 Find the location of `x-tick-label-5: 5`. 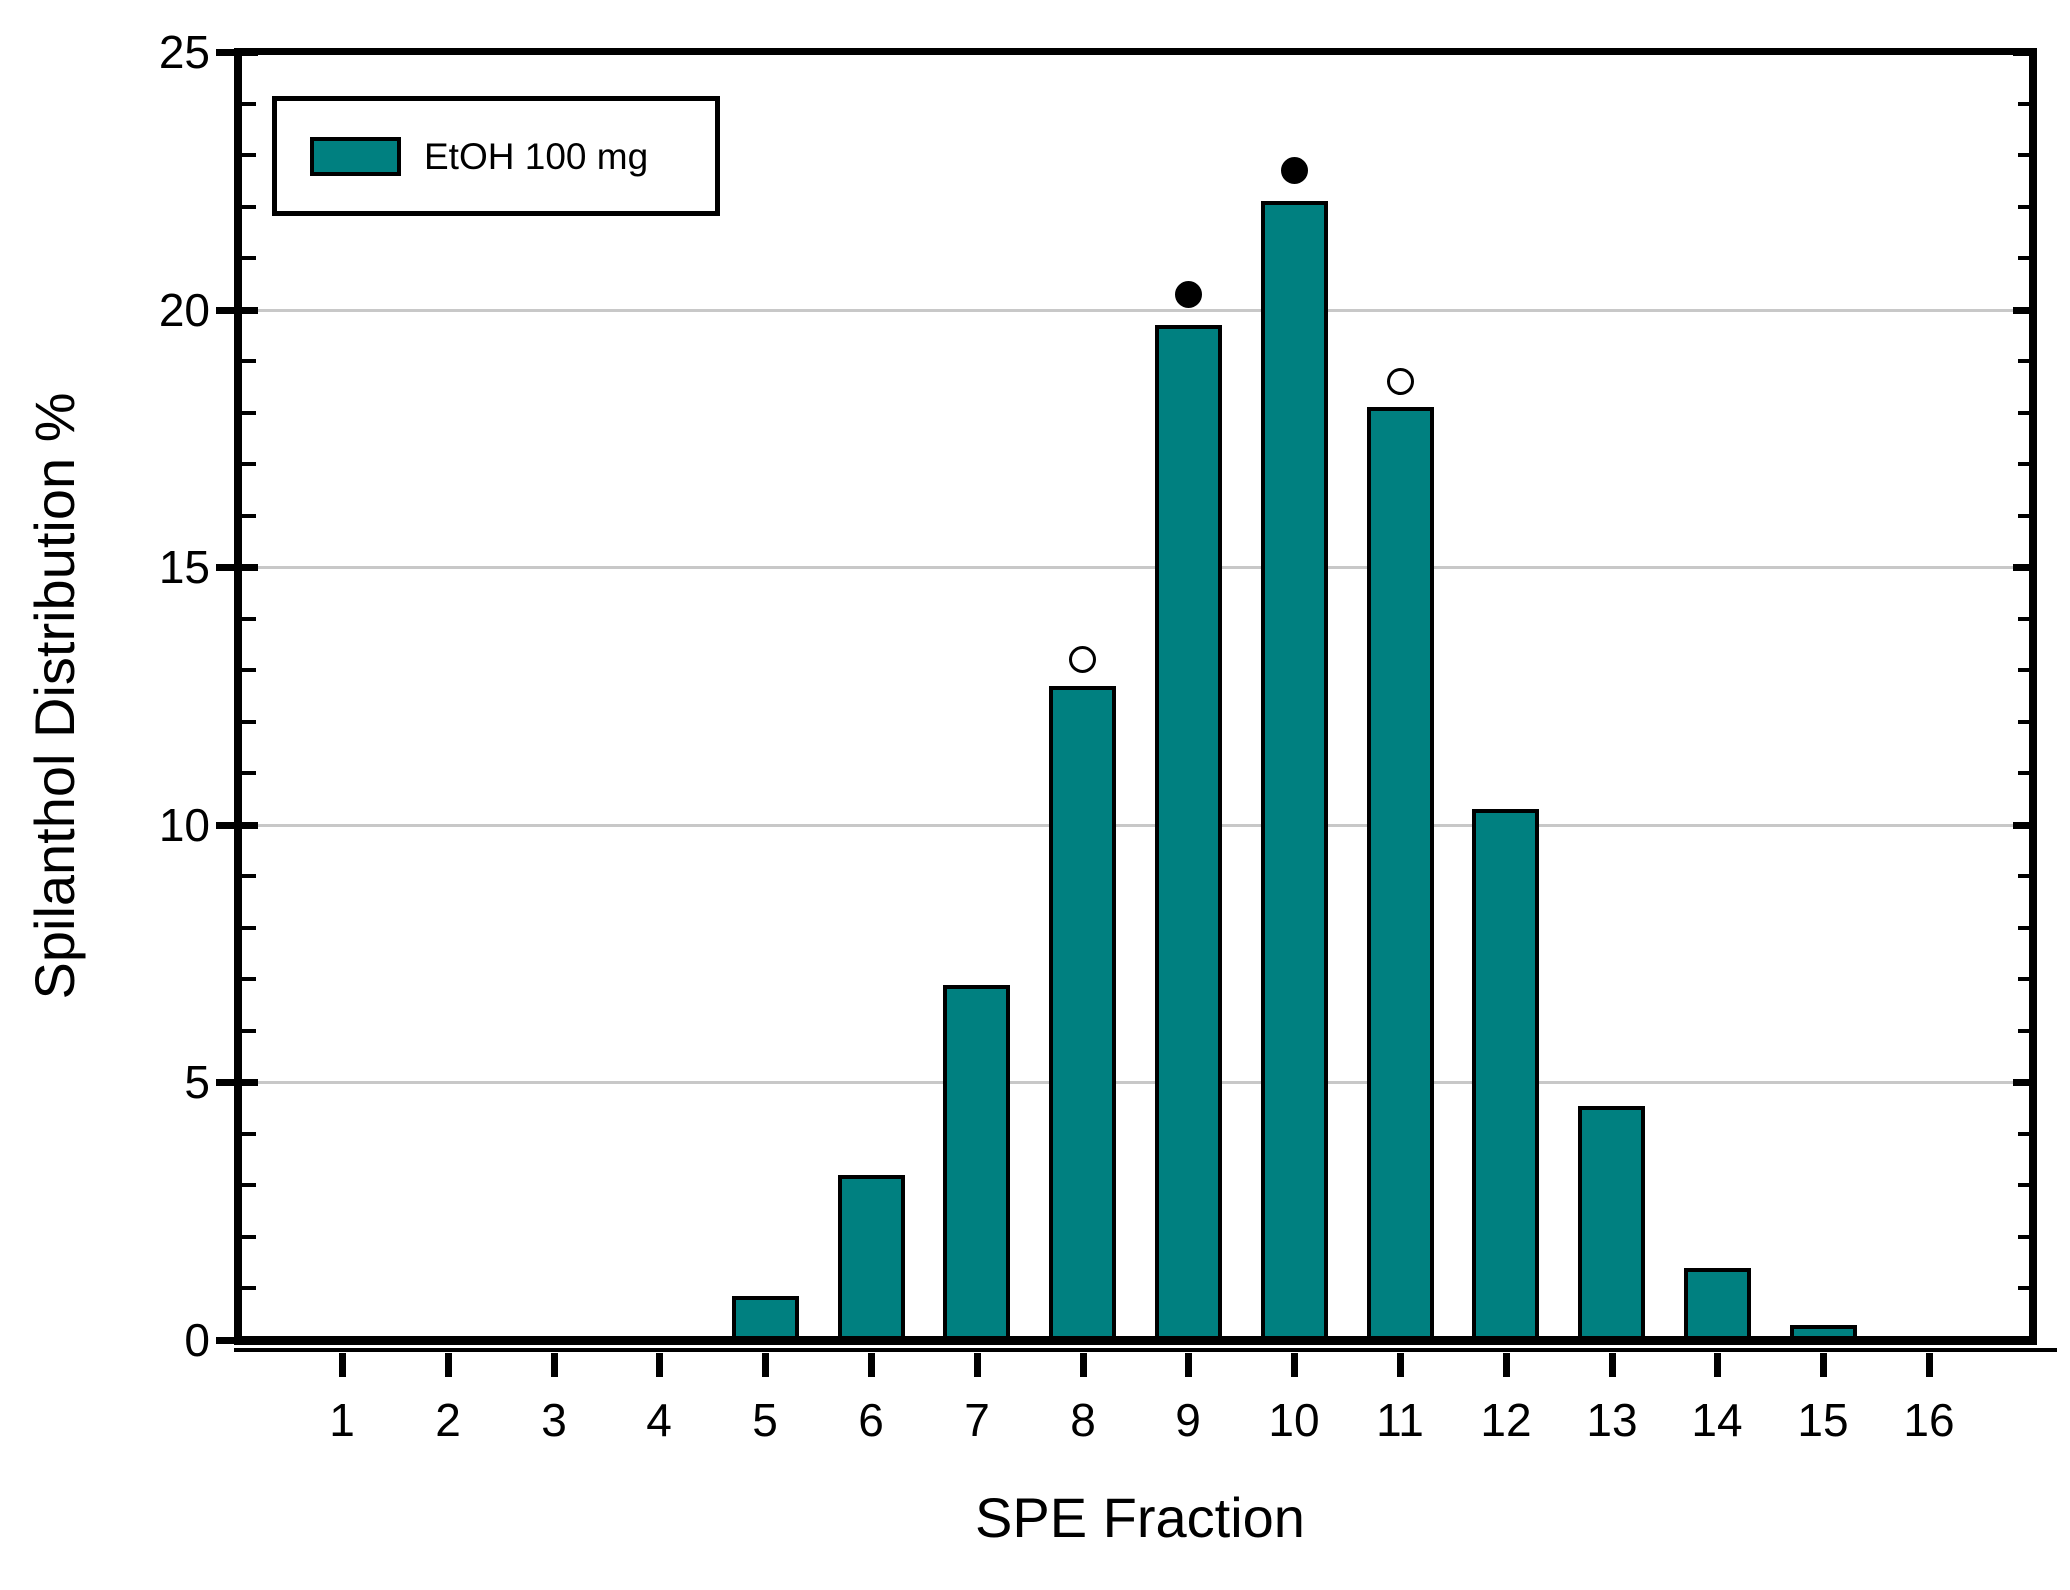

x-tick-label-5: 5 is located at coordinates (765, 1420).